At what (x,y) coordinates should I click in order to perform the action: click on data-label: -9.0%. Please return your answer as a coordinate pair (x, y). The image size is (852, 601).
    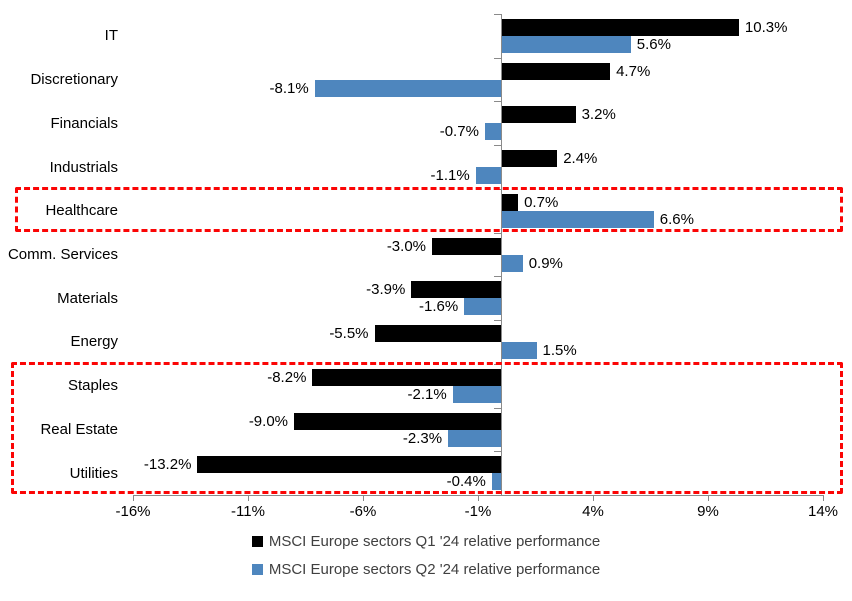
    Looking at the image, I should click on (268, 421).